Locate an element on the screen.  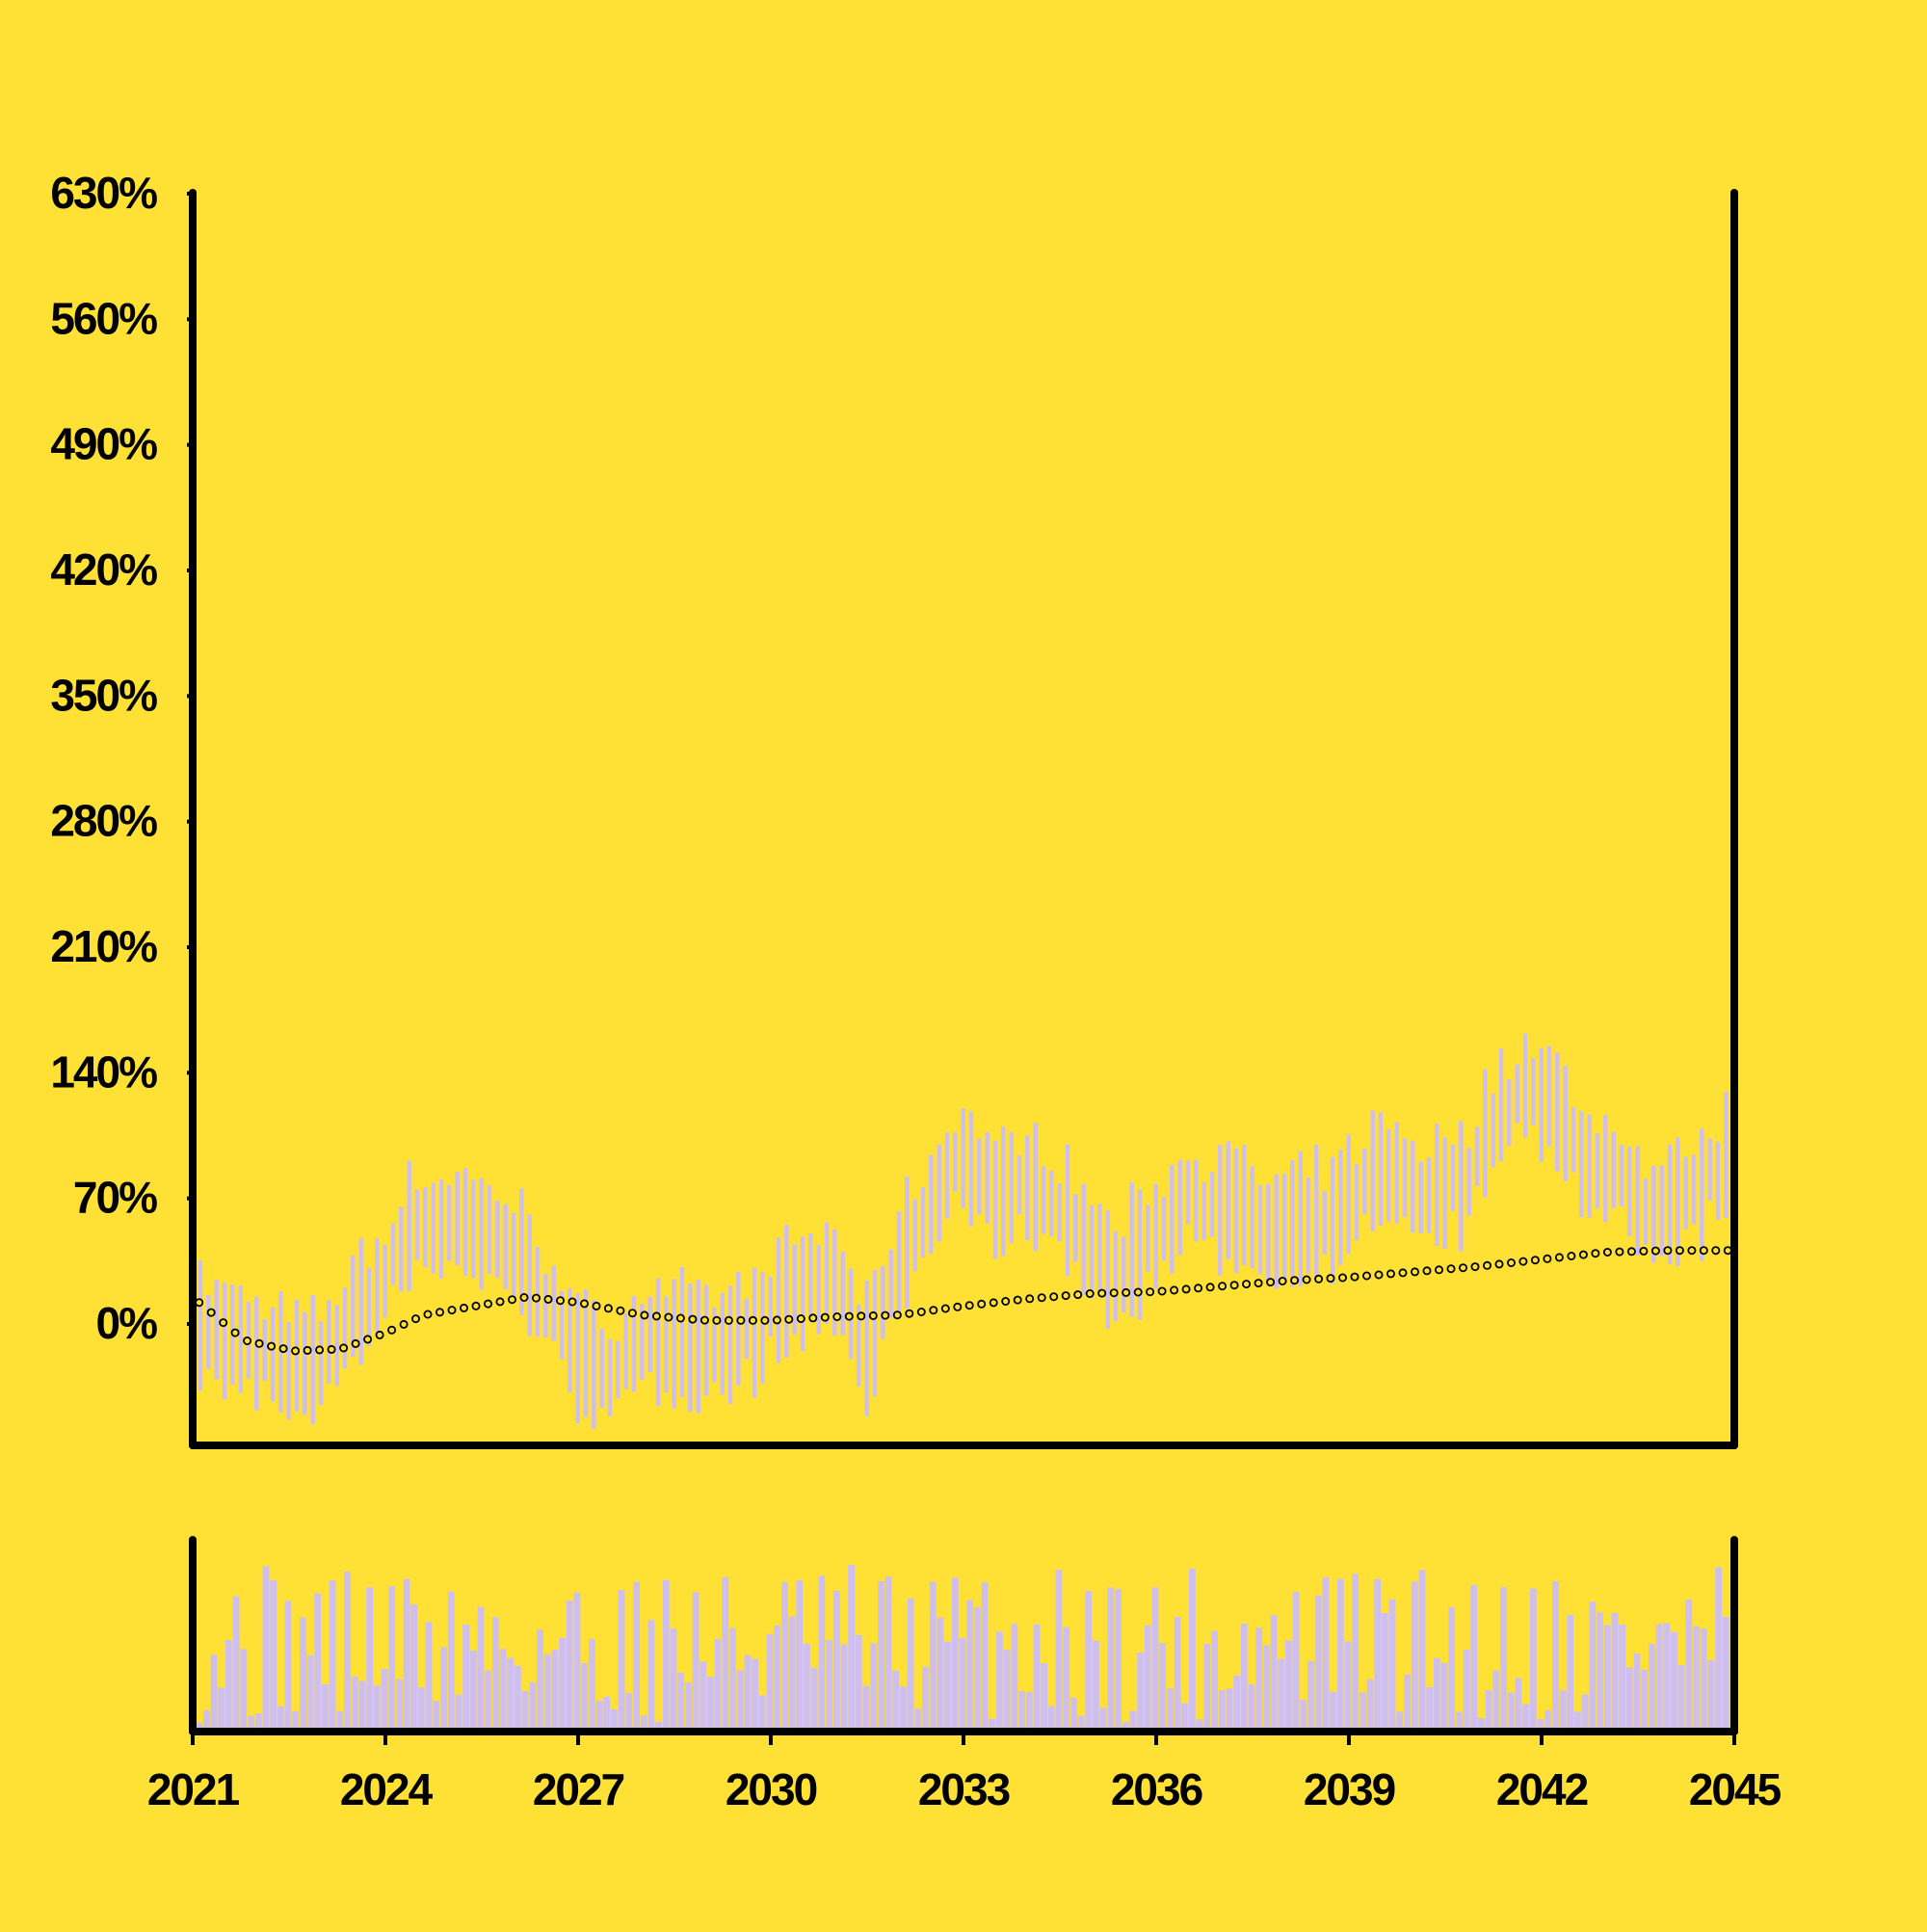
x-tick-label: 2042 is located at coordinates (1542, 1789).